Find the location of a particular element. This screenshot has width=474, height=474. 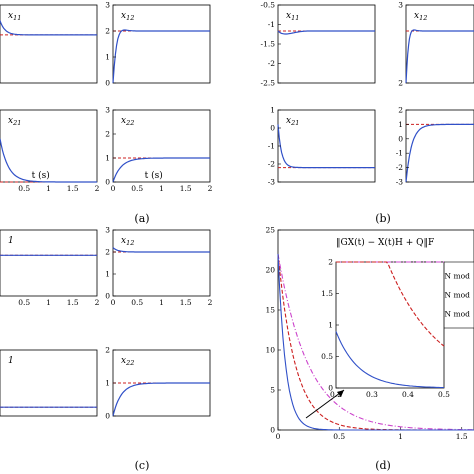

subplot: 1 0 -1 -2 -3 x21 is located at coordinates (322, 146).